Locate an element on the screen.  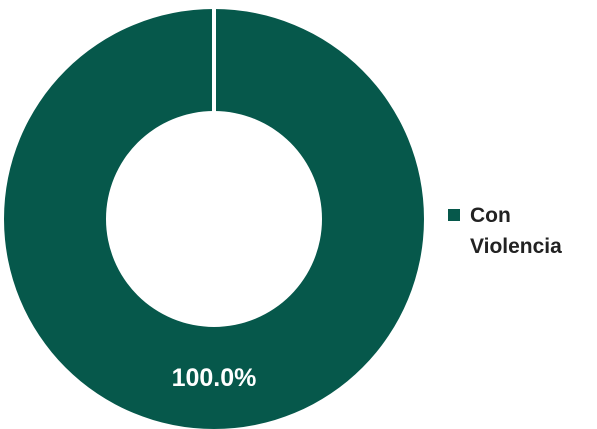
legend: Con Violencia is located at coordinates (522, 231).